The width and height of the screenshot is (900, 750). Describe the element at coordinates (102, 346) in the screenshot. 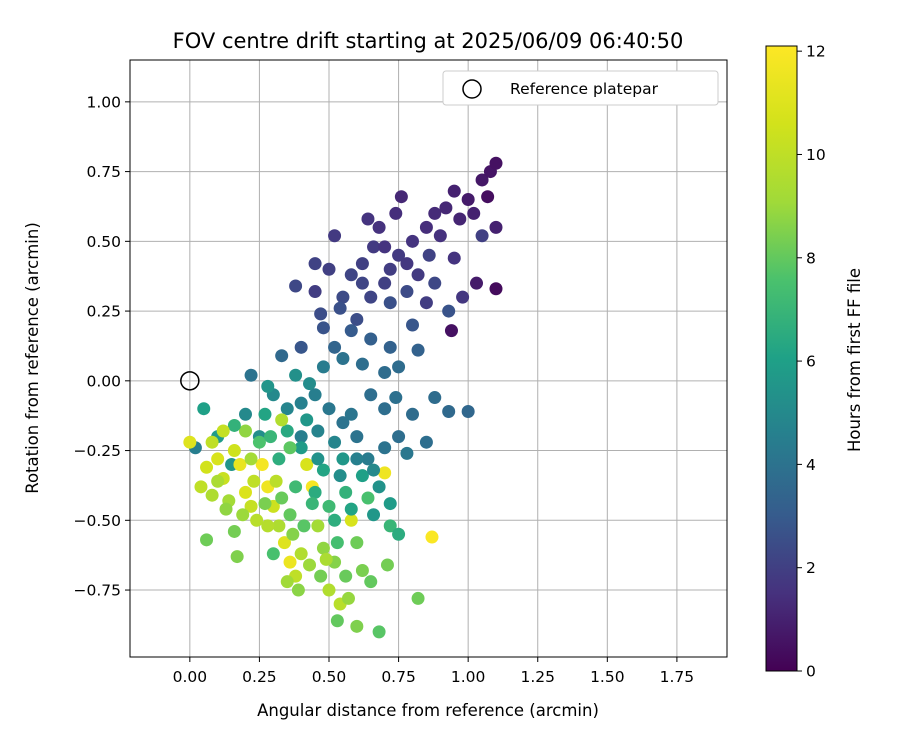

I see `y-axis-ticks: −0.75 −0.50 −0.25 0.00 0.25 0.50 0.75 1.00` at that location.